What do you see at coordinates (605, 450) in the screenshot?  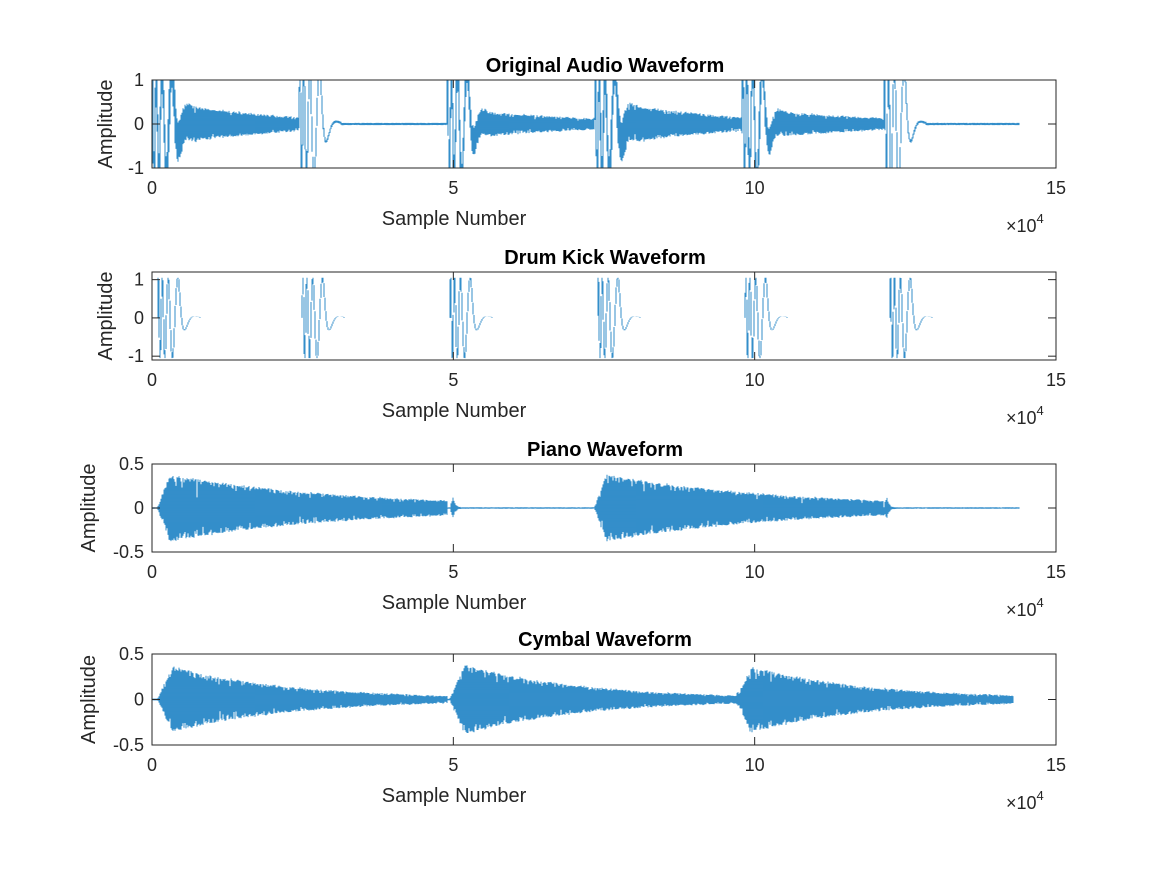 I see `subplot-title: Piano Waveform` at bounding box center [605, 450].